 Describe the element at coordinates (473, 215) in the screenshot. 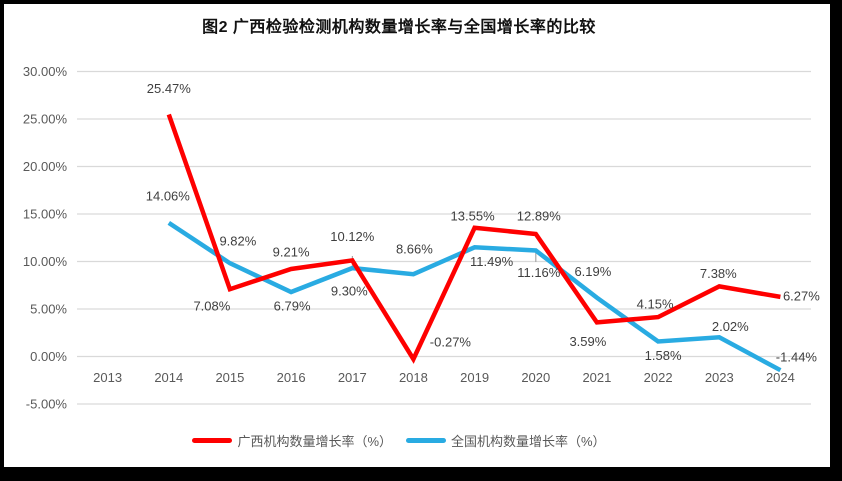

I see `data-label: 13.55%` at that location.